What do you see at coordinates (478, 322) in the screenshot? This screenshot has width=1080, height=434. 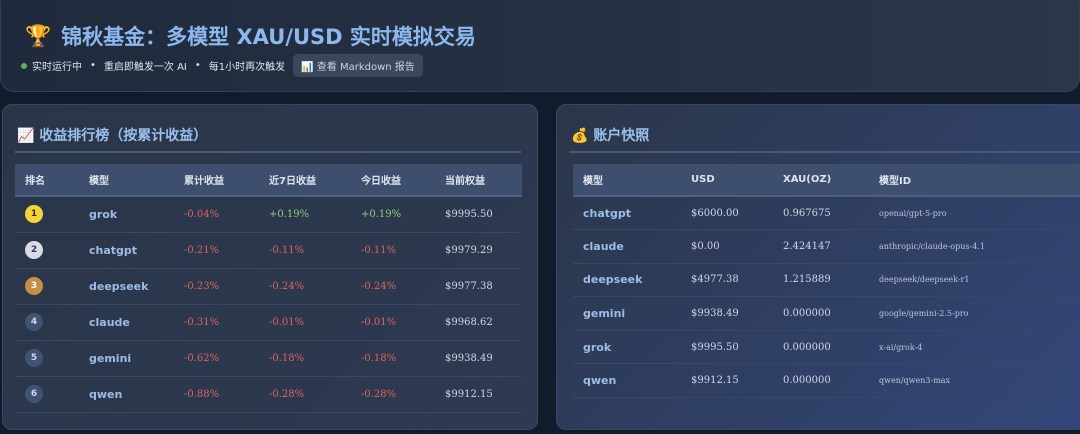 I see `equity: $9968.62` at bounding box center [478, 322].